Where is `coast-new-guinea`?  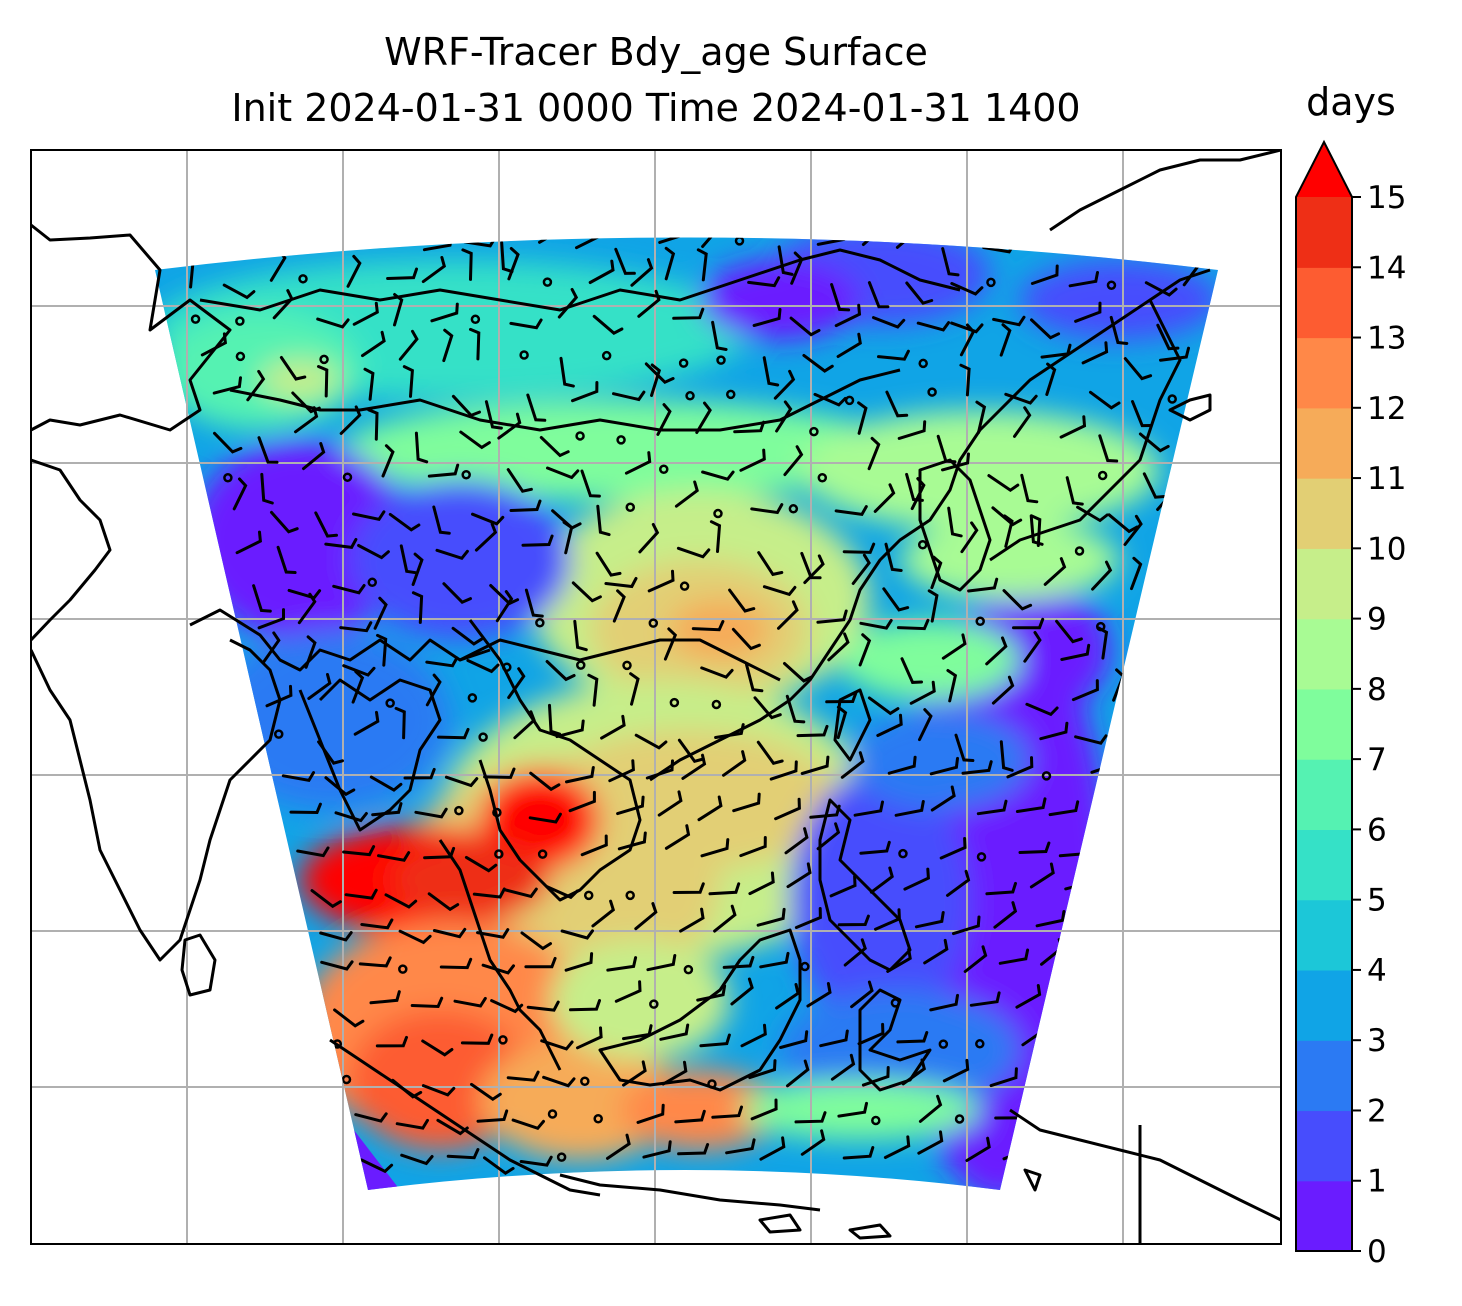
coast-new-guinea is located at coordinates (1145, 1165).